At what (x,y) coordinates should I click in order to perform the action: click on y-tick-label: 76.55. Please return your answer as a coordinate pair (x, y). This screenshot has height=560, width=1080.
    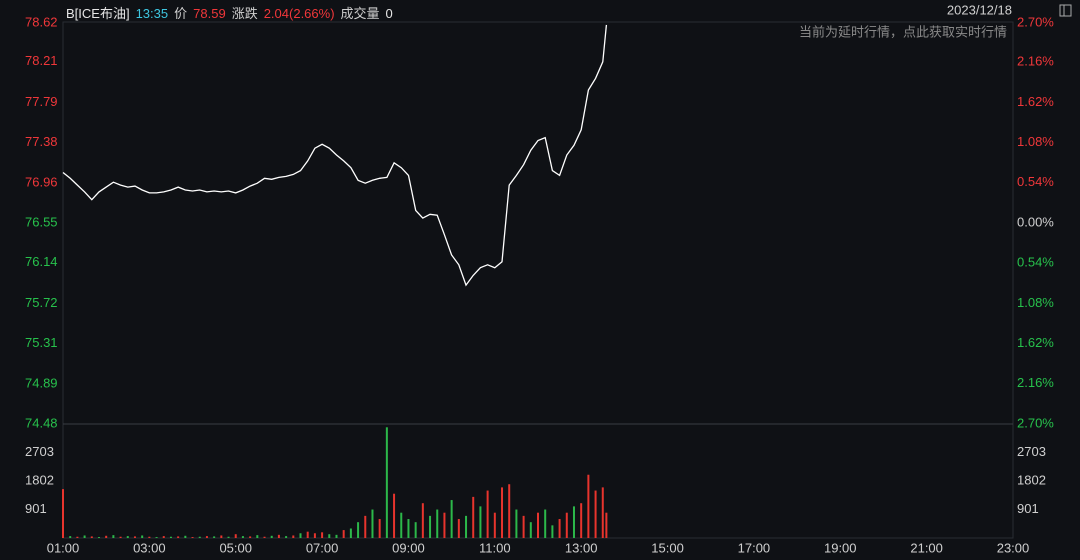
    Looking at the image, I should click on (41, 221).